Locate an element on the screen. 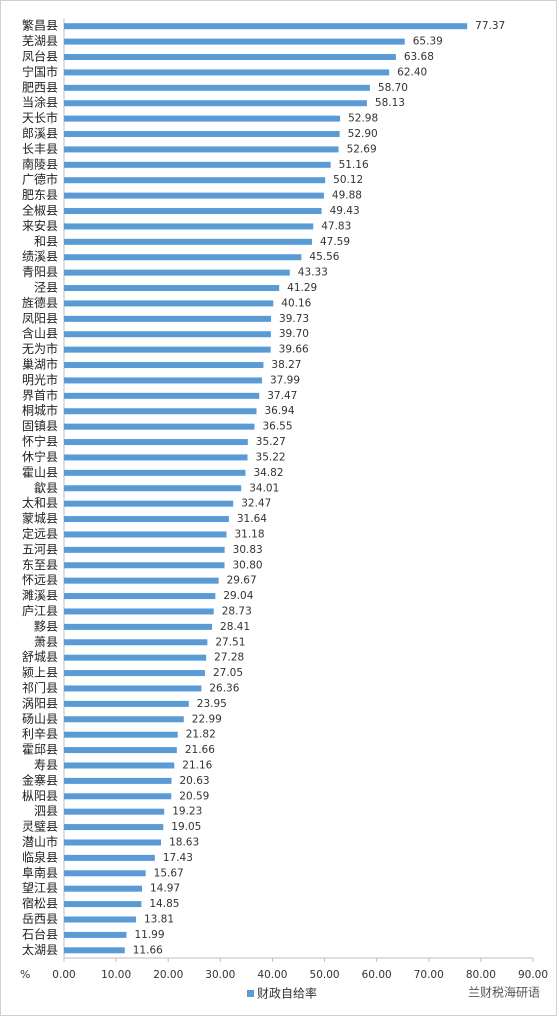  data-label: 30.83 is located at coordinates (248, 550).